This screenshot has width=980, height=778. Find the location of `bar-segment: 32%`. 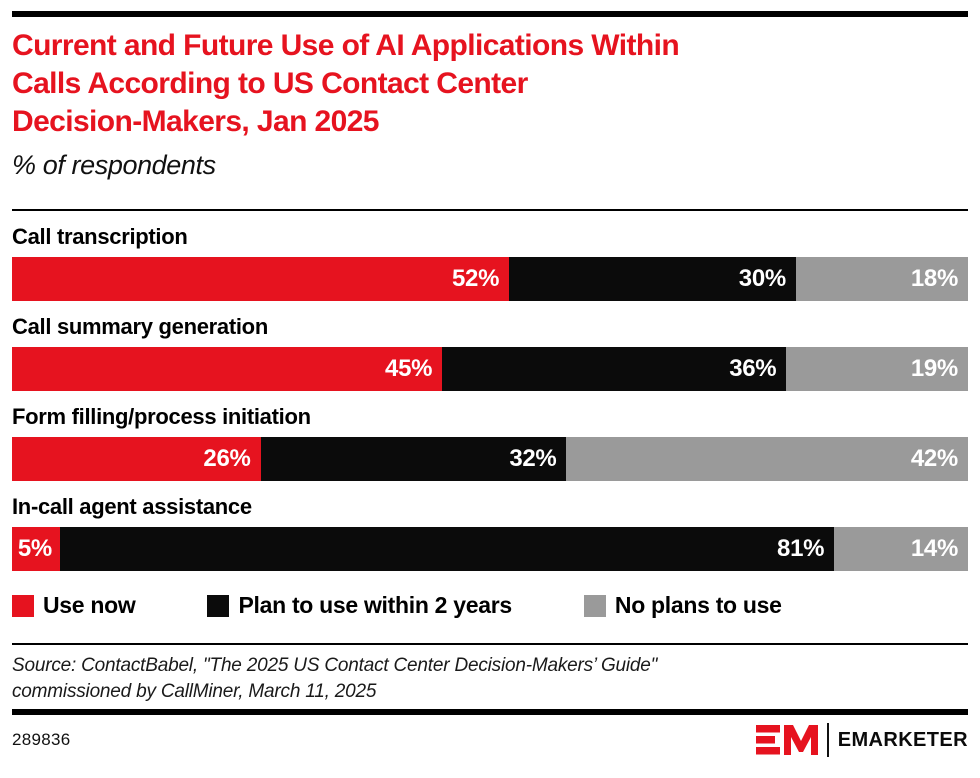

bar-segment: 32% is located at coordinates (413, 459).